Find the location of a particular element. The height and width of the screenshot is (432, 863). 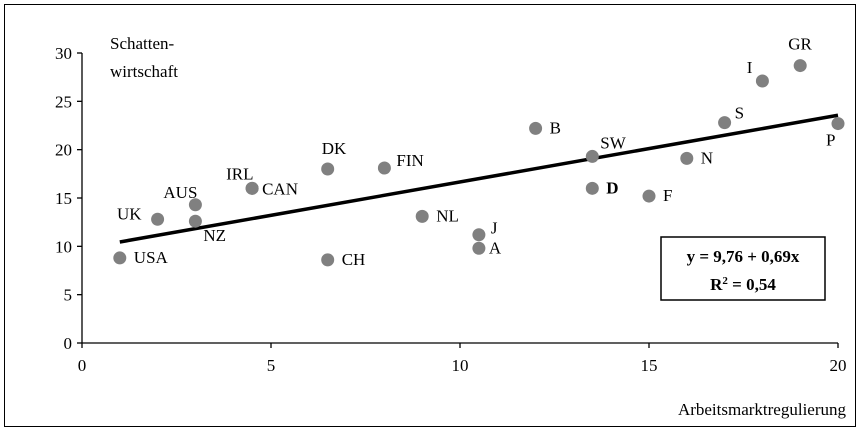

point-label: CH is located at coordinates (354, 259).